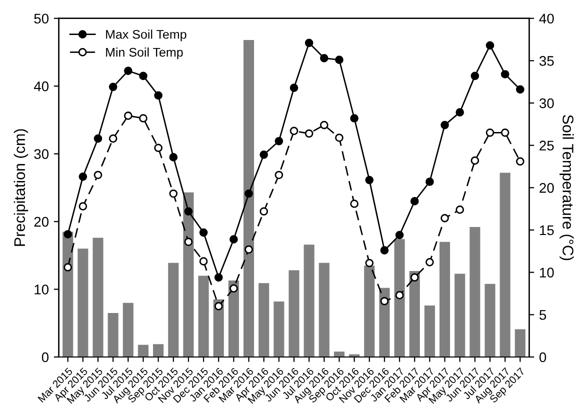 This screenshot has width=588, height=408. What do you see at coordinates (546, 103) in the screenshot?
I see `y2-tick-label: 30` at bounding box center [546, 103].